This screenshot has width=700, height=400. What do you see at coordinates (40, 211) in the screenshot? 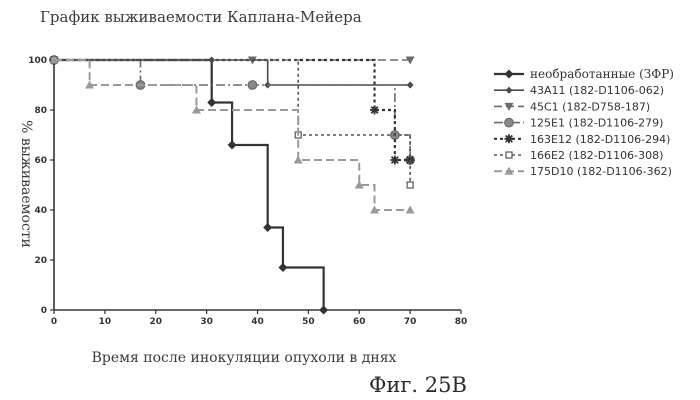
I see `y-tick-label: 40` at bounding box center [40, 211].